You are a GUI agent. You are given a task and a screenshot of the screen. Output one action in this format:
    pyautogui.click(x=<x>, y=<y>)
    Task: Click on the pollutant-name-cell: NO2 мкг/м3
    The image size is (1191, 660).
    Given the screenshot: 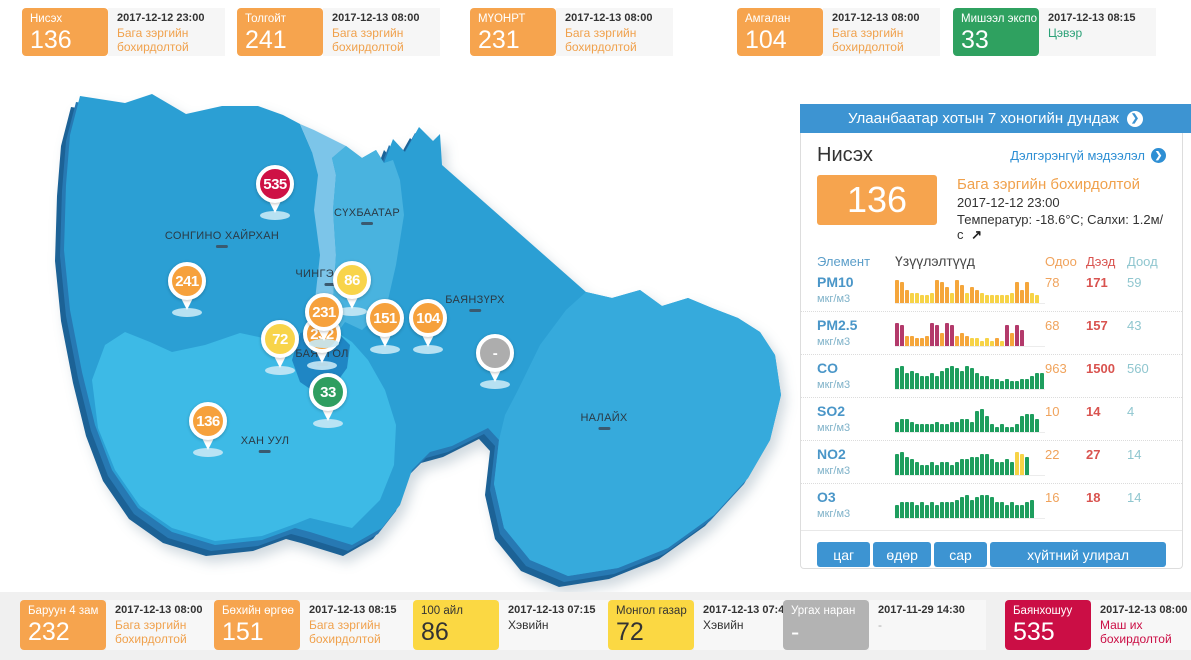 What is the action you would take?
    pyautogui.click(x=856, y=461)
    